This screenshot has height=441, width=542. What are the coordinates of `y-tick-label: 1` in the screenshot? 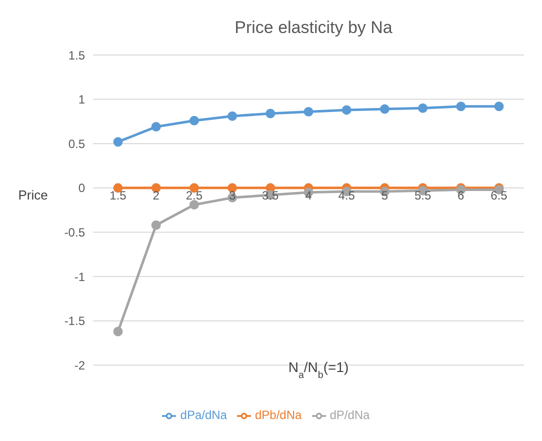 It's located at (82, 99).